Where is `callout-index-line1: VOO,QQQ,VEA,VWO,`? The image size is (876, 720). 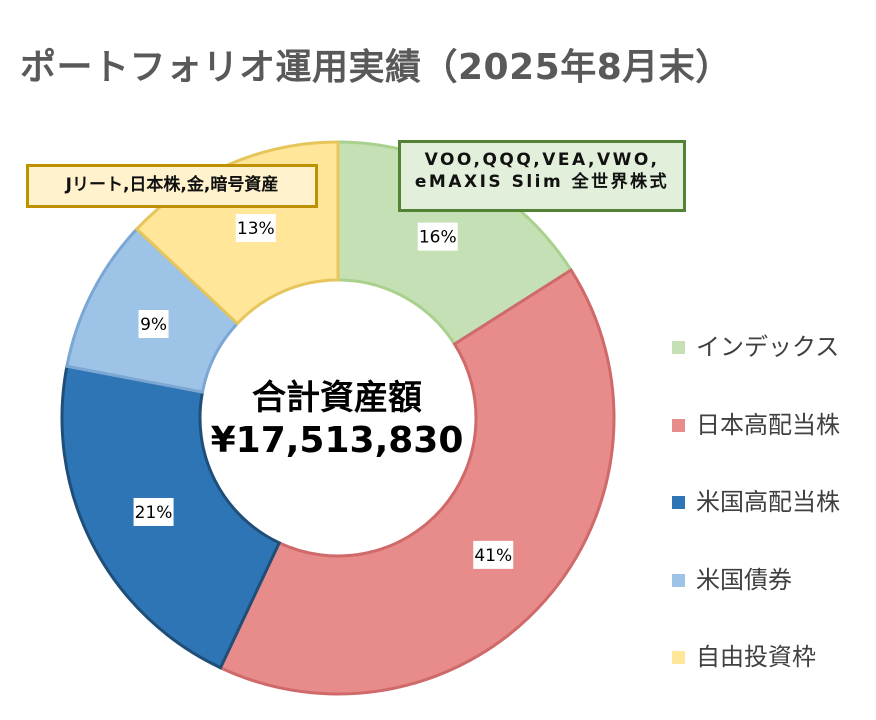
callout-index-line1: VOO,QQQ,VEA,VWO, is located at coordinates (542, 160).